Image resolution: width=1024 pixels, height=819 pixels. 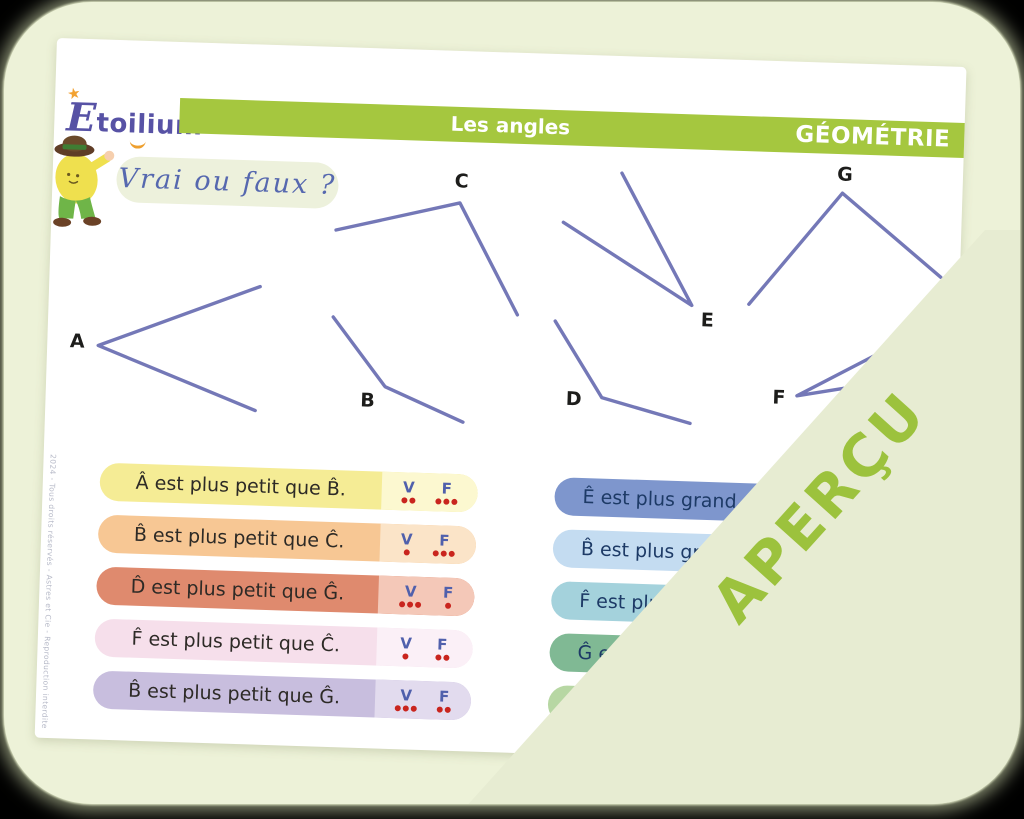 I want to click on svg-text: F, so click(x=779, y=398).